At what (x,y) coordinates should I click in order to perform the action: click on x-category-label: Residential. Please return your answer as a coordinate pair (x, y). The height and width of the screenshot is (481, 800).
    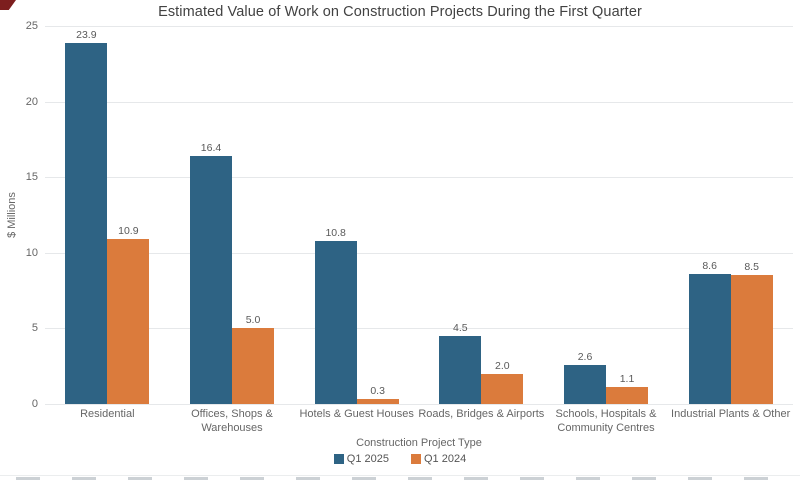
    Looking at the image, I should click on (107, 414).